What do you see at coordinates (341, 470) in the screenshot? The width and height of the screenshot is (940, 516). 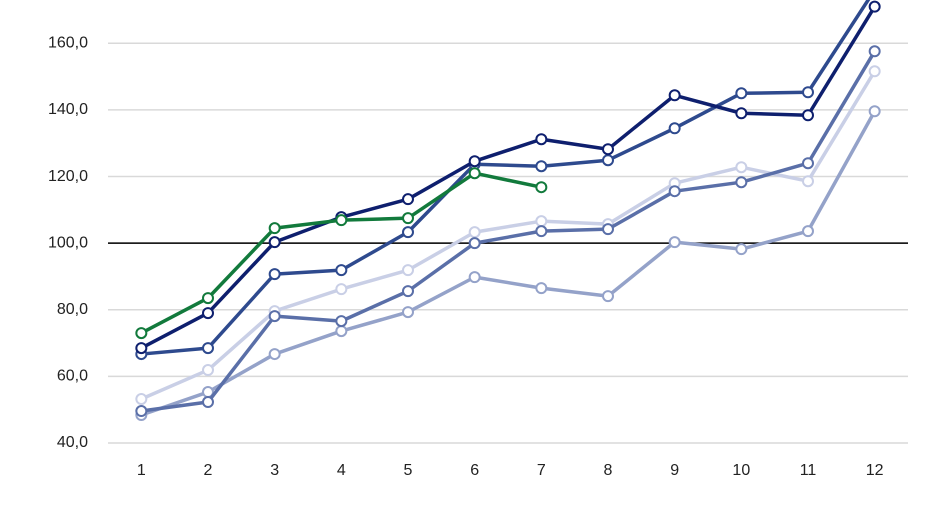 I see `x-tick-label: 4` at bounding box center [341, 470].